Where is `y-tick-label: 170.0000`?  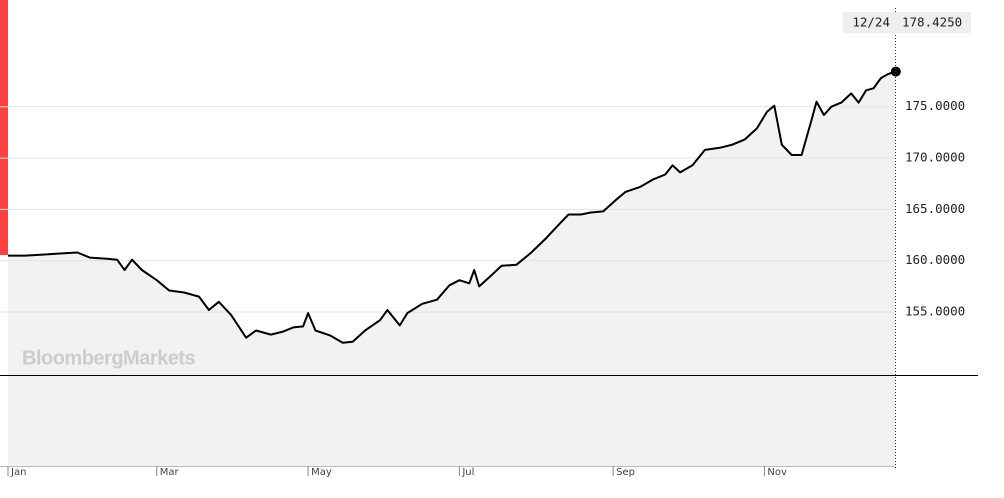
y-tick-label: 170.0000 is located at coordinates (935, 157).